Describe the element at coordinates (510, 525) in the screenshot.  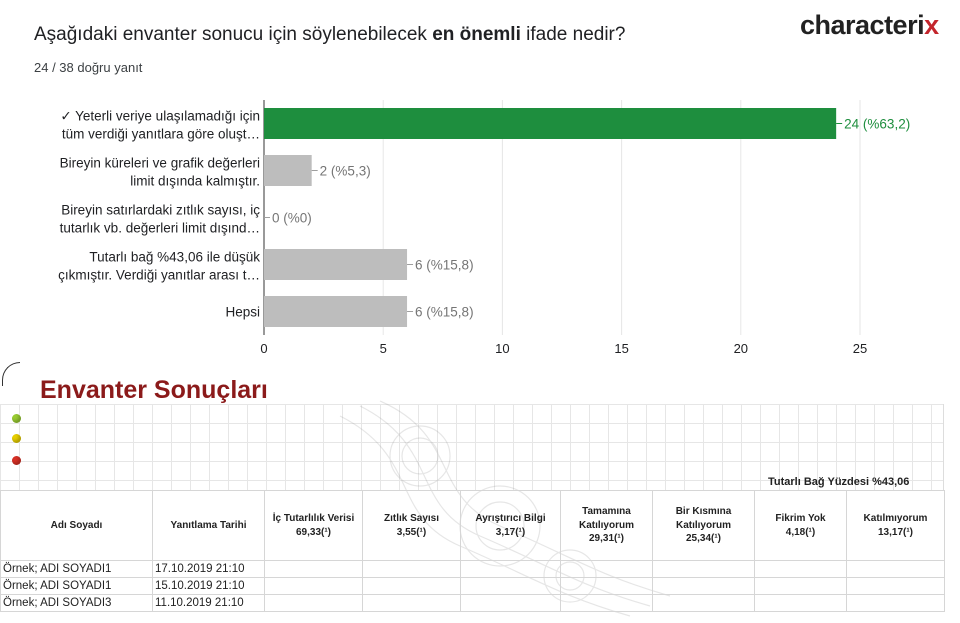
I see `header-discriminant-info: Ayrıştırıcı Bilgi 3,17(¹)` at that location.